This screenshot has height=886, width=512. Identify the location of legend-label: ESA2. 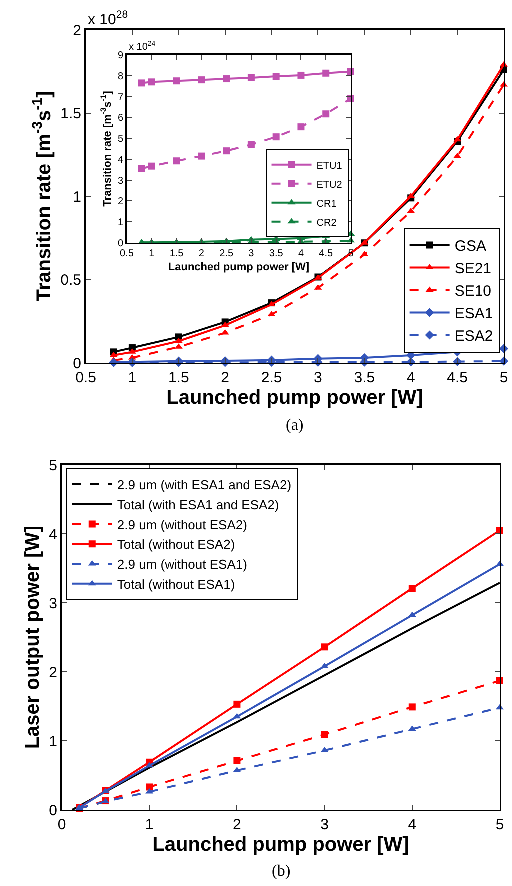
(474, 337).